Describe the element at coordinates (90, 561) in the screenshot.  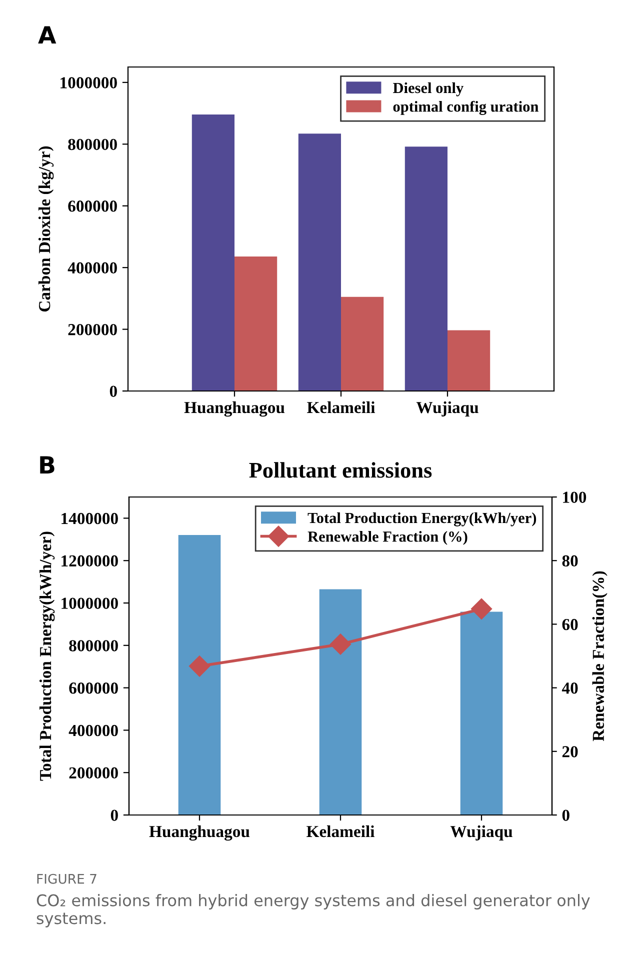
I see `y-tick-label: 1200000` at that location.